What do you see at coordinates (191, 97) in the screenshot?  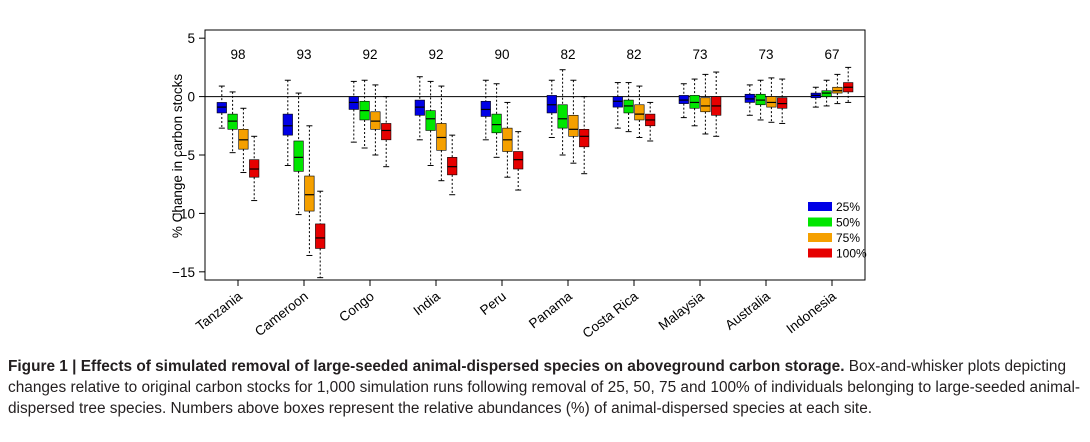 I see `y-tick-label: 0` at bounding box center [191, 97].